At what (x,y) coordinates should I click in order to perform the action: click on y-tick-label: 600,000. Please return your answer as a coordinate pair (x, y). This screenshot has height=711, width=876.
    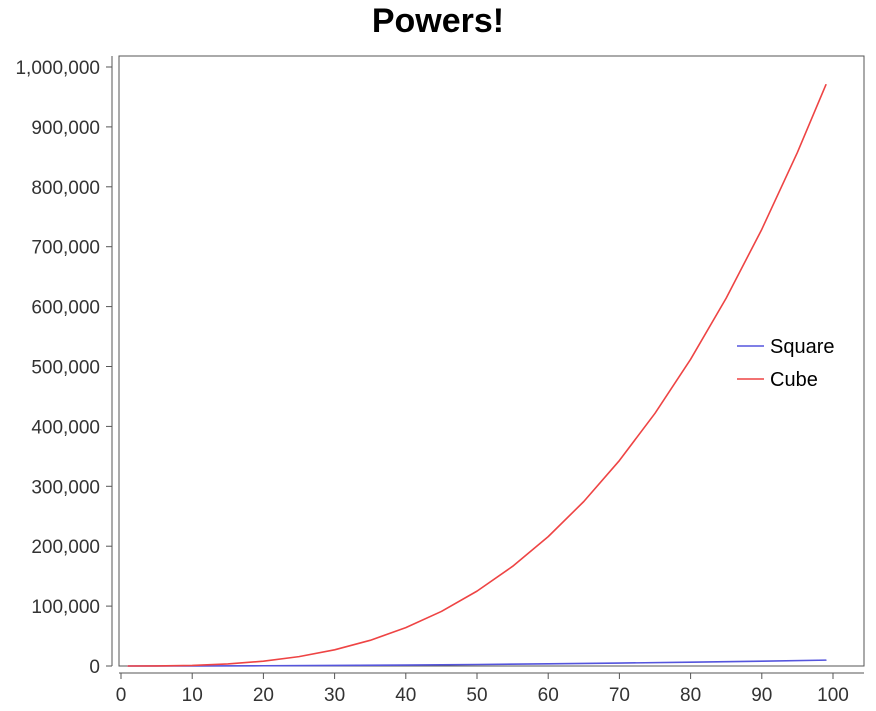
    Looking at the image, I should click on (65, 308).